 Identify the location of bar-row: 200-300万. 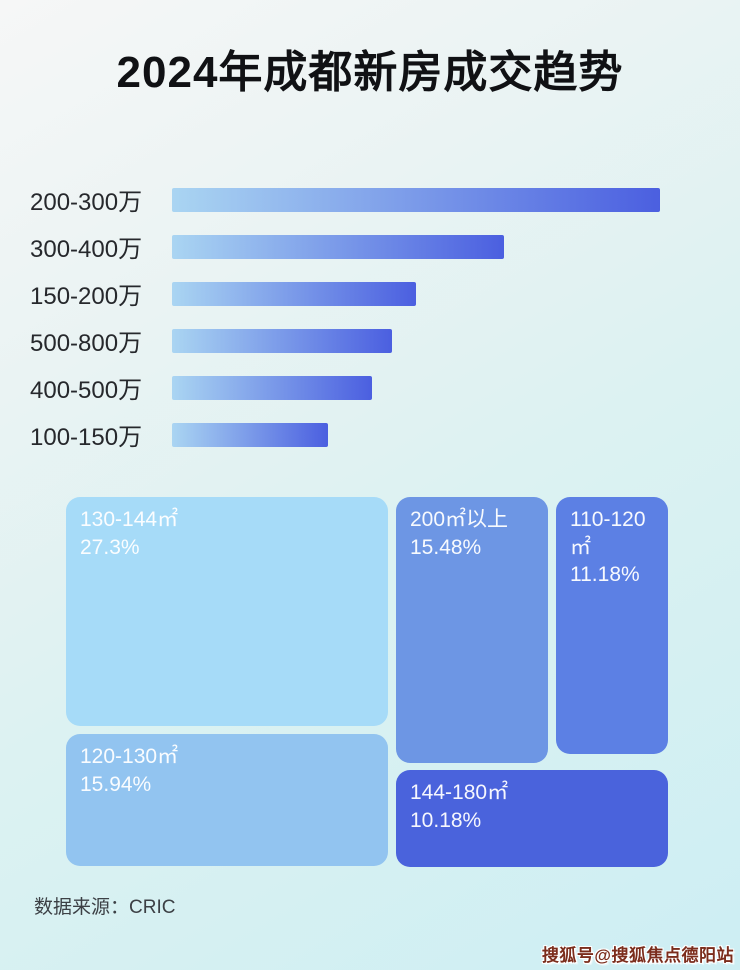
(345, 199).